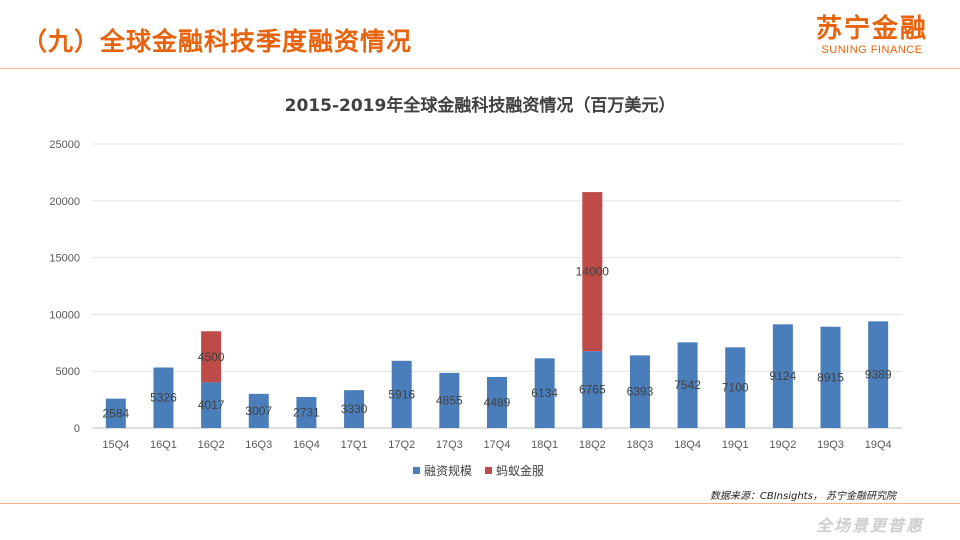 This screenshot has height=540, width=960. Describe the element at coordinates (544, 445) in the screenshot. I see `x-tick-label: 18Q1` at that location.